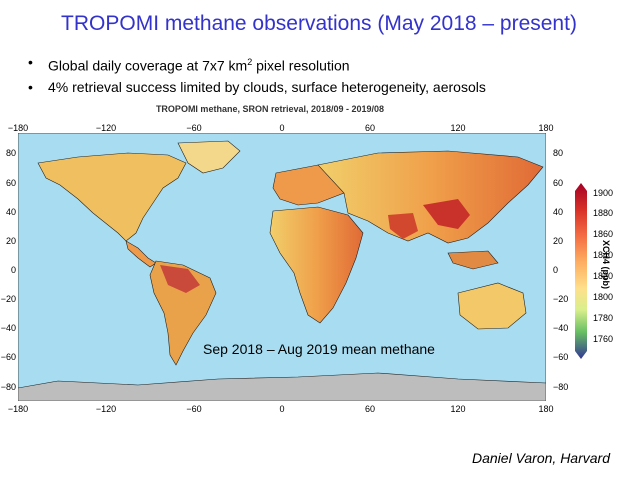 Image resolution: width=638 pixels, height=478 pixels. Describe the element at coordinates (282, 128) in the screenshot. I see `lon-tick-top: 0` at that location.